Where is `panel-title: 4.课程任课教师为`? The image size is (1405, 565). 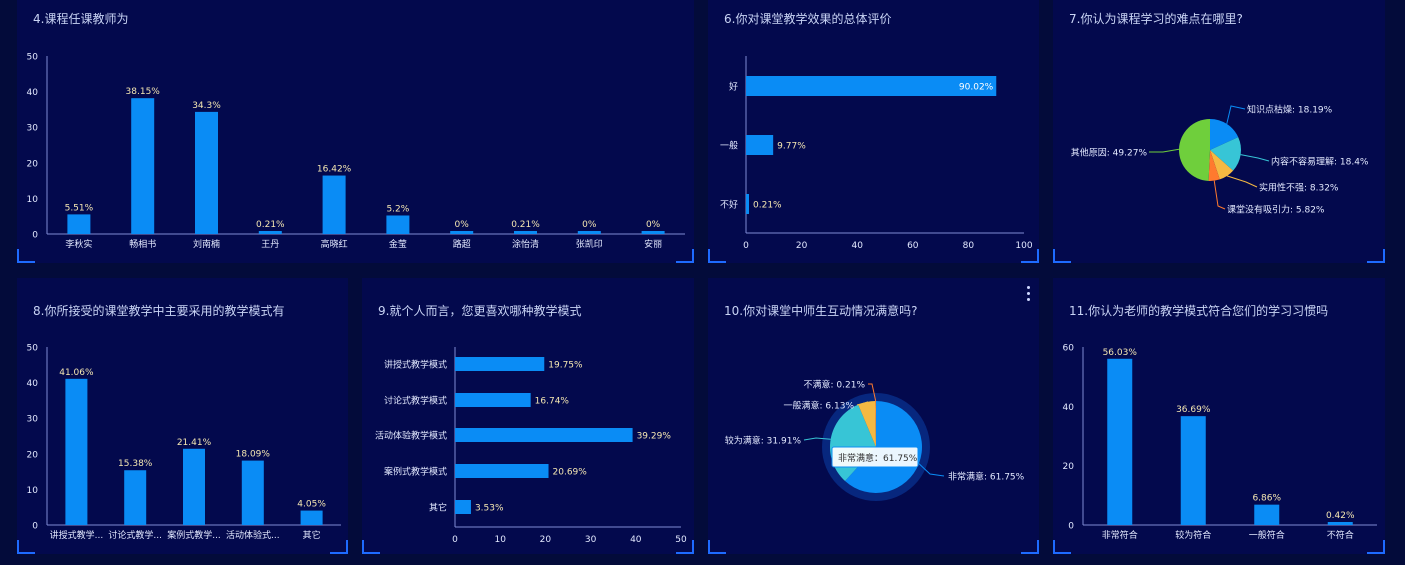
panel-title: 4.课程任课教师为 is located at coordinates (81, 19).